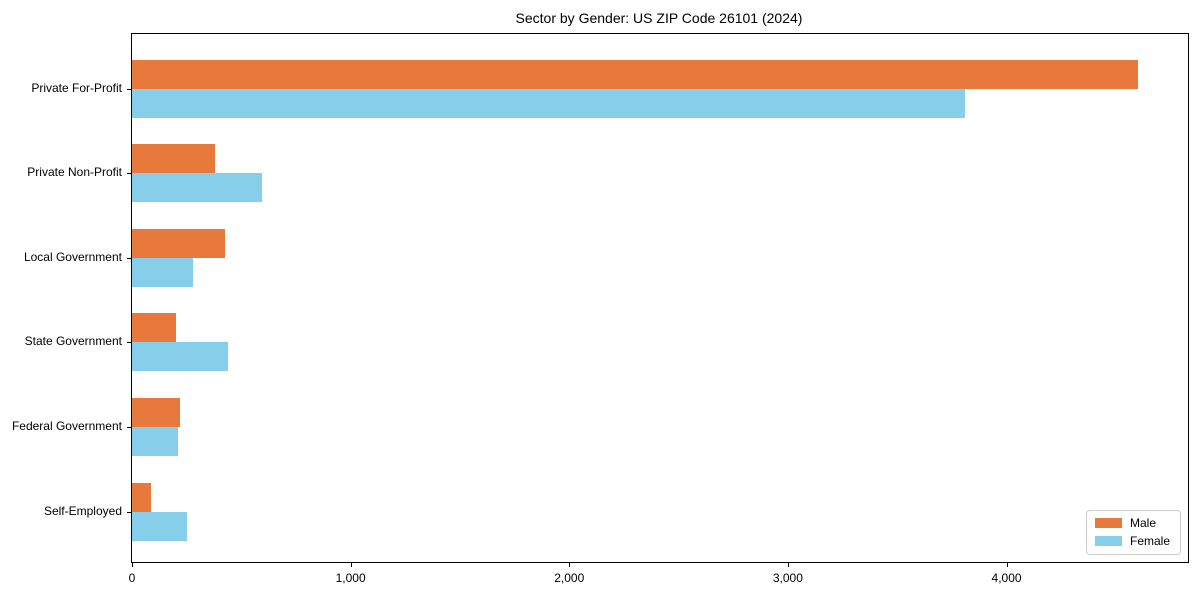 The width and height of the screenshot is (1200, 600). What do you see at coordinates (82, 510) in the screenshot?
I see `y-tick-label: Self-Employed` at bounding box center [82, 510].